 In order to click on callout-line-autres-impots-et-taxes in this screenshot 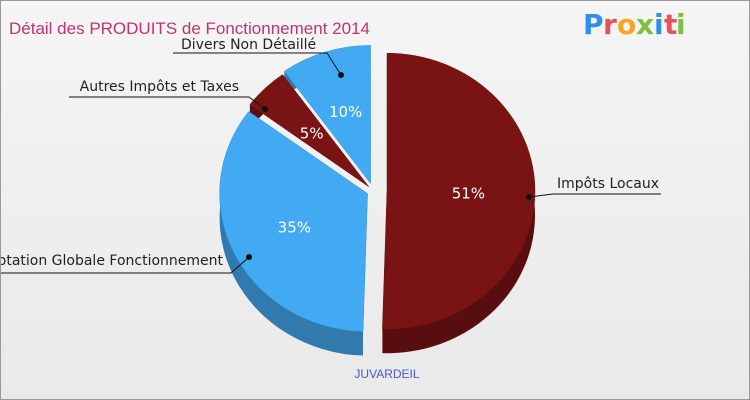, I will do `click(167, 103)`.